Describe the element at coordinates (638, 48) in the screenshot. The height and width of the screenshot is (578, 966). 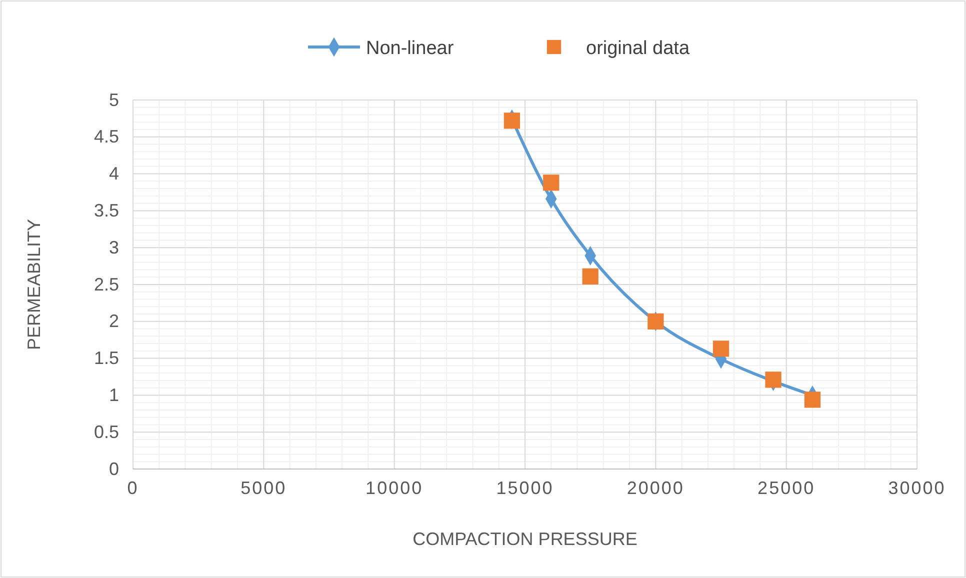
I see `legend-label: original data` at that location.